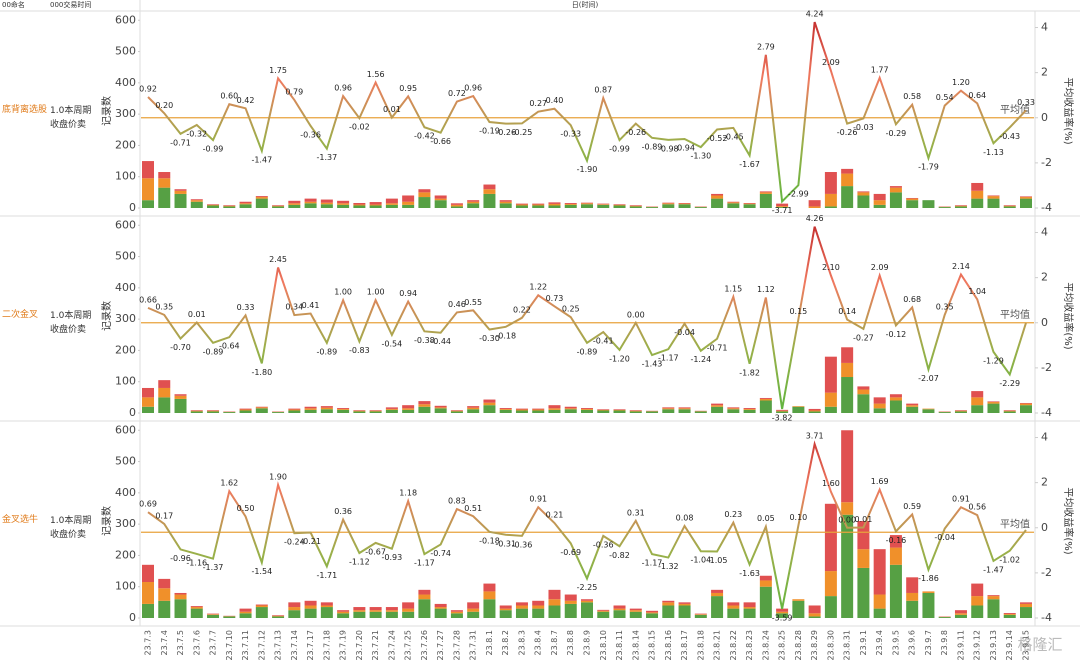  What do you see at coordinates (125, 256) in the screenshot?
I see `y-tick-label: 500` at bounding box center [125, 256].